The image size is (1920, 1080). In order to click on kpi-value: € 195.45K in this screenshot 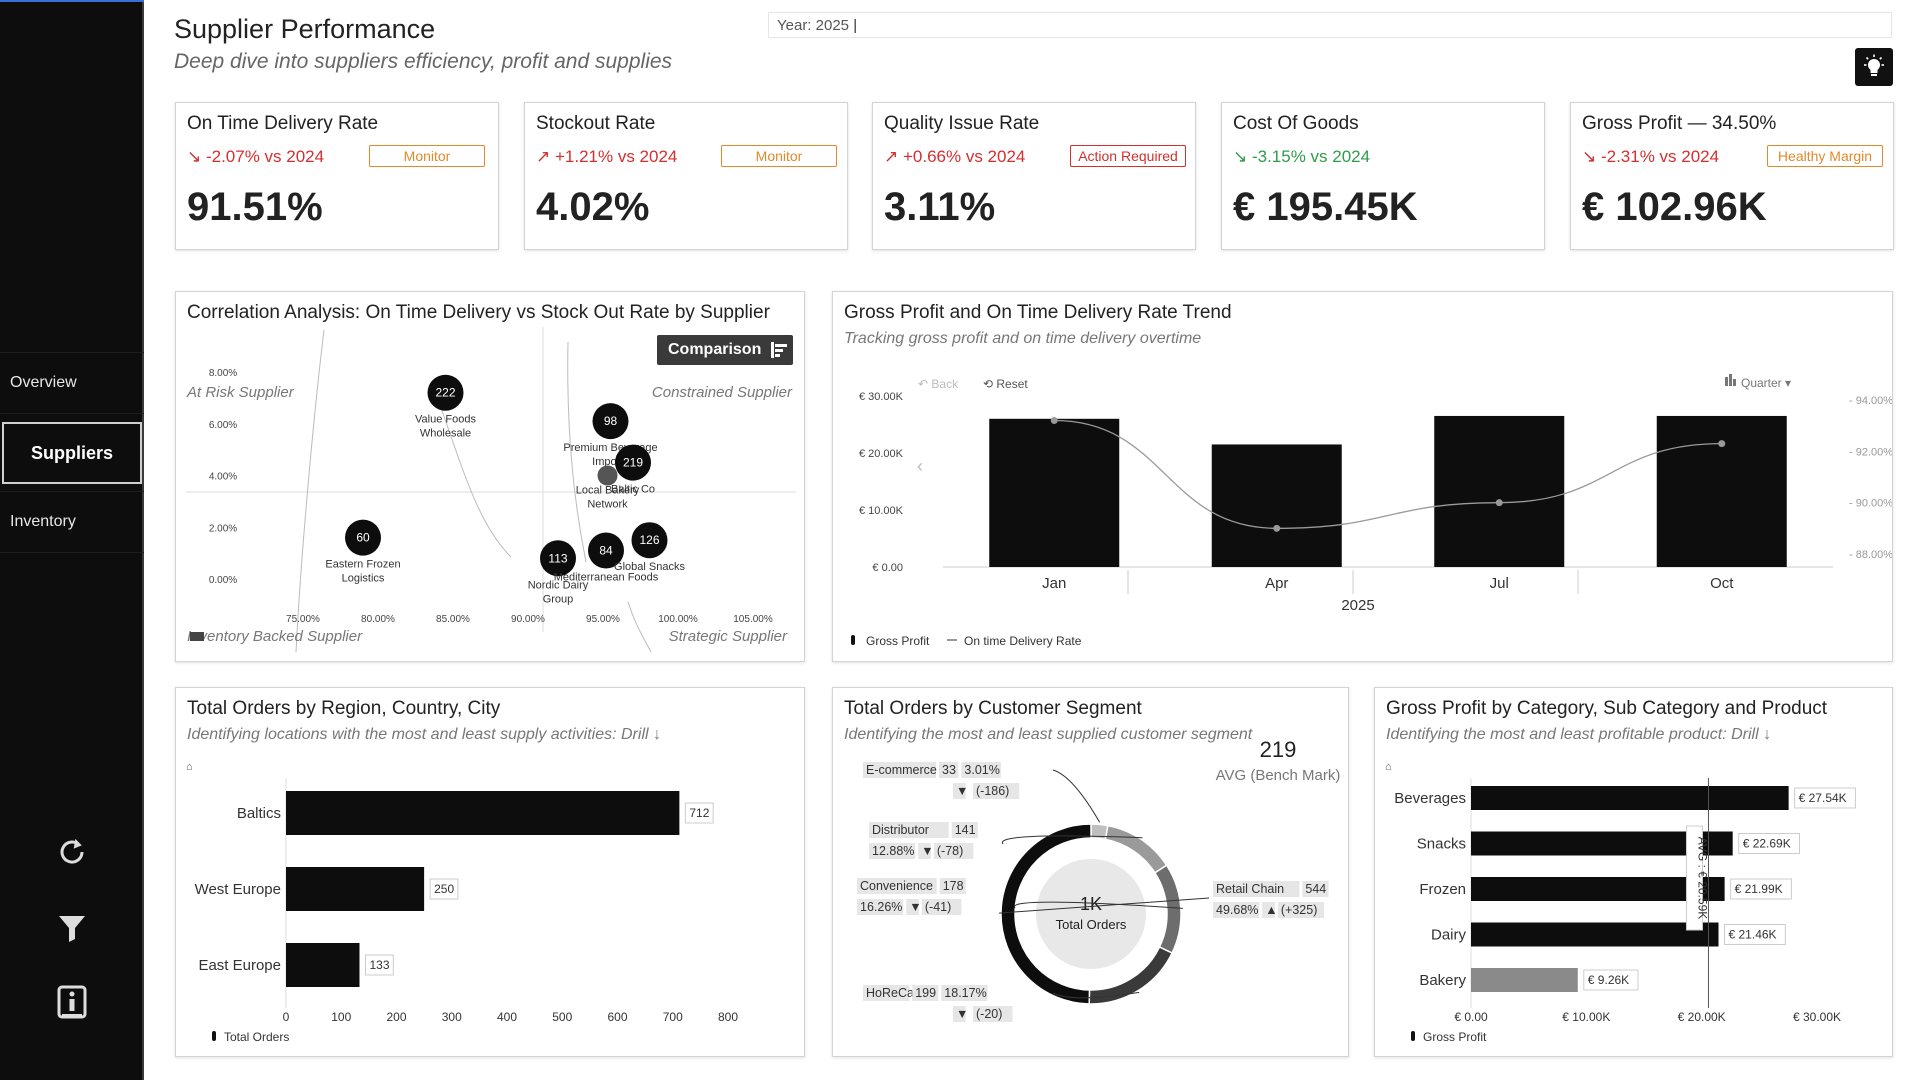, I will do `click(1325, 207)`.